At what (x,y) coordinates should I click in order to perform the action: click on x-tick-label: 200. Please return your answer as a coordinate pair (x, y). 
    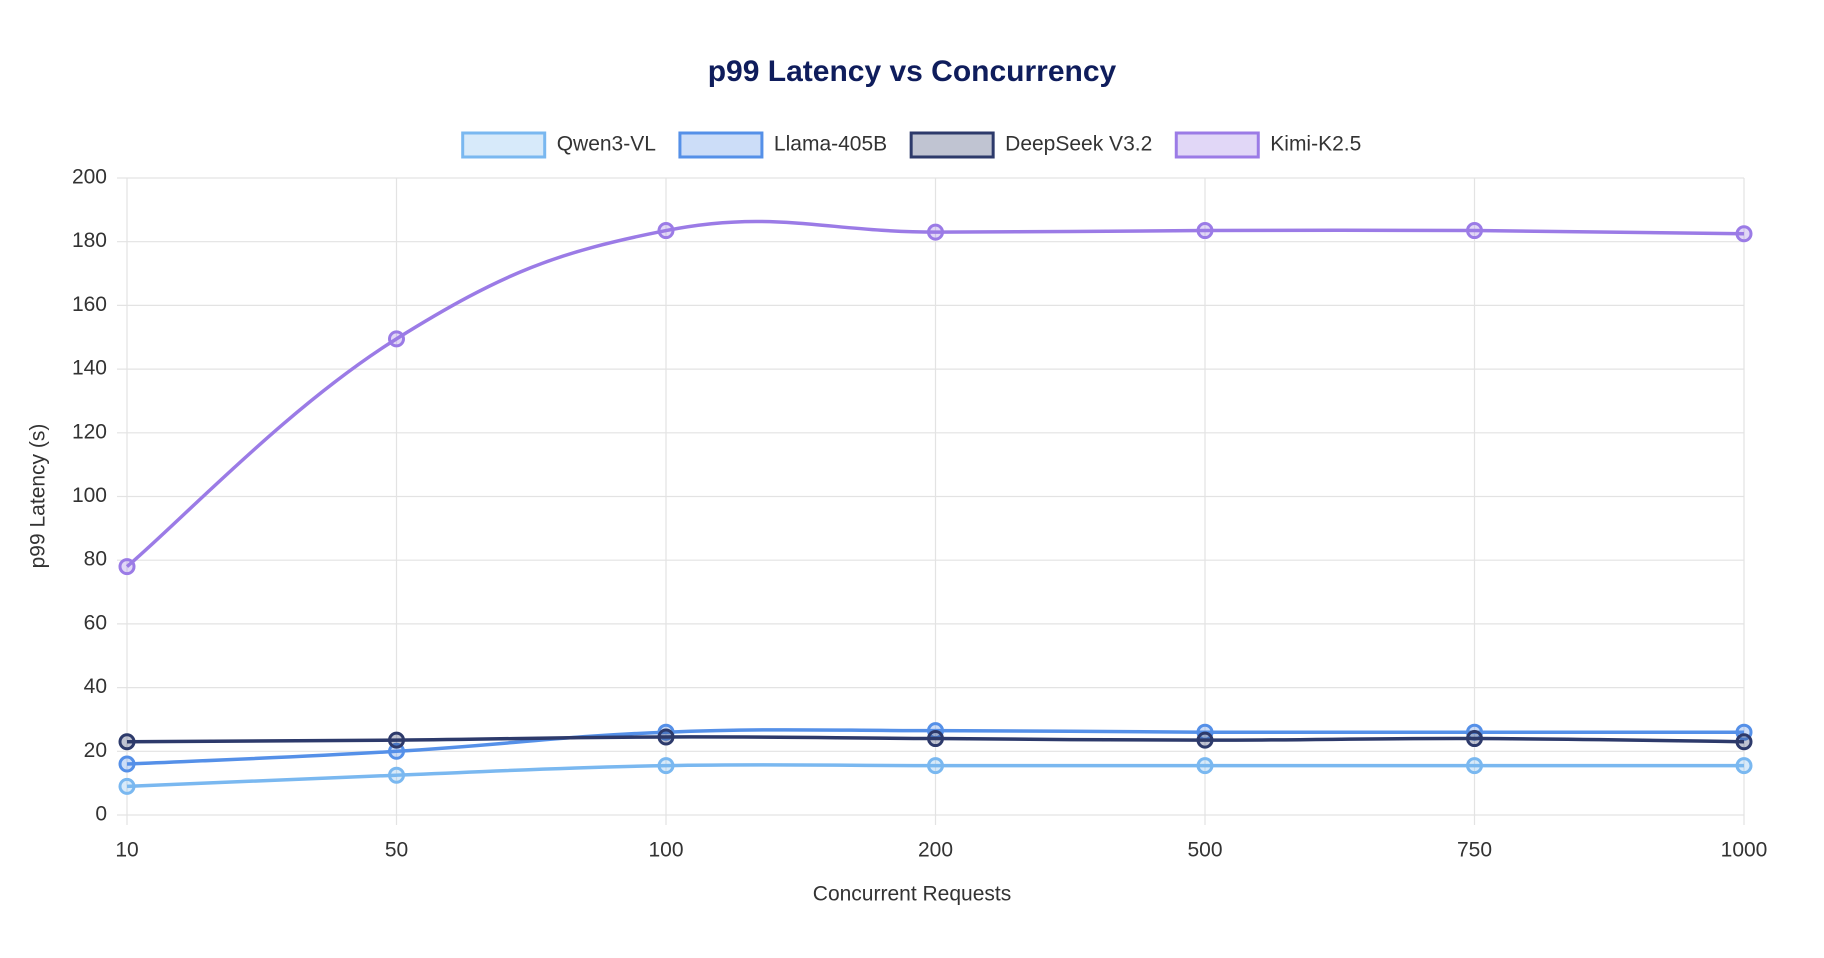
    Looking at the image, I should click on (935, 850).